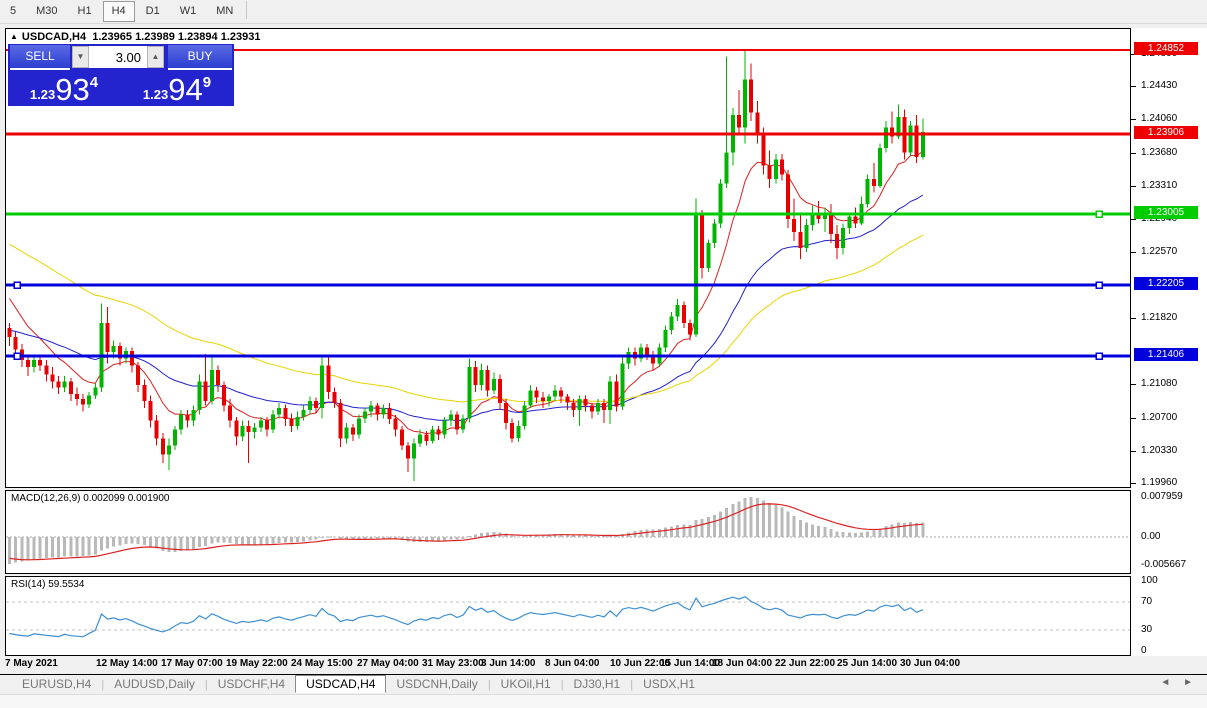 This screenshot has height=708, width=1207. Describe the element at coordinates (155, 57) in the screenshot. I see `volume-increase-button: ▲` at that location.